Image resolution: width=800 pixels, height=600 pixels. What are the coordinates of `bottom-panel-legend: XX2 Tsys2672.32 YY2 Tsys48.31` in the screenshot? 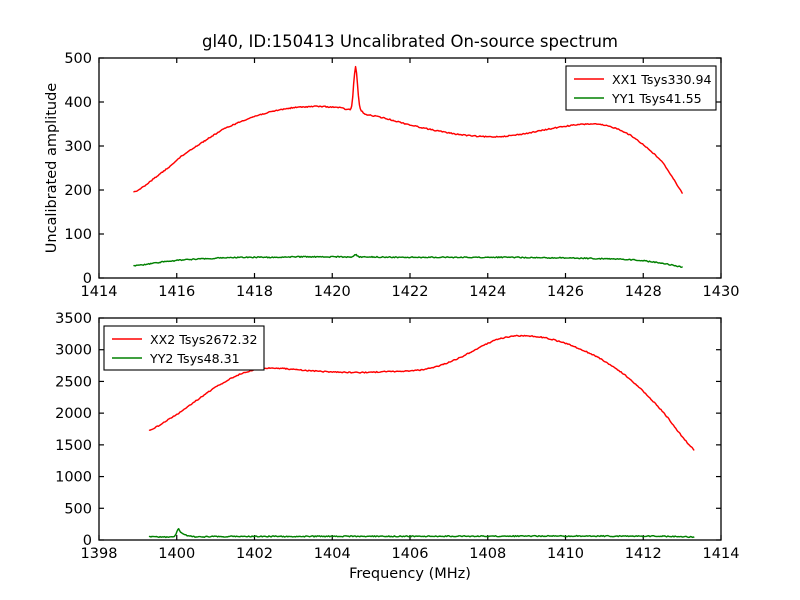 It's located at (184, 348).